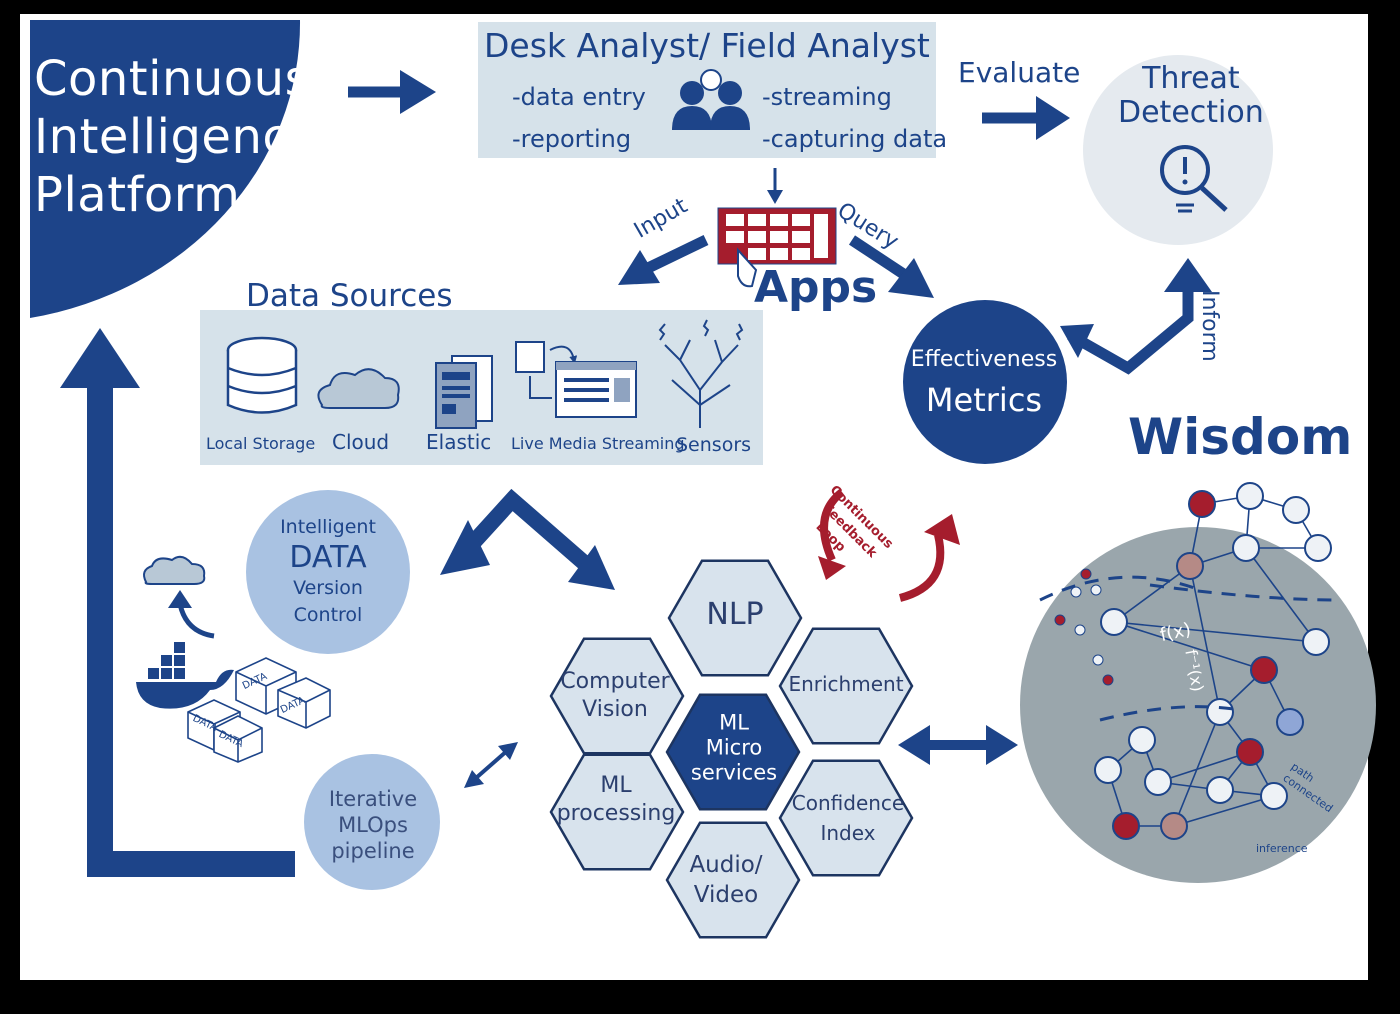  I want to click on evaluate-arrow, so click(1026, 118).